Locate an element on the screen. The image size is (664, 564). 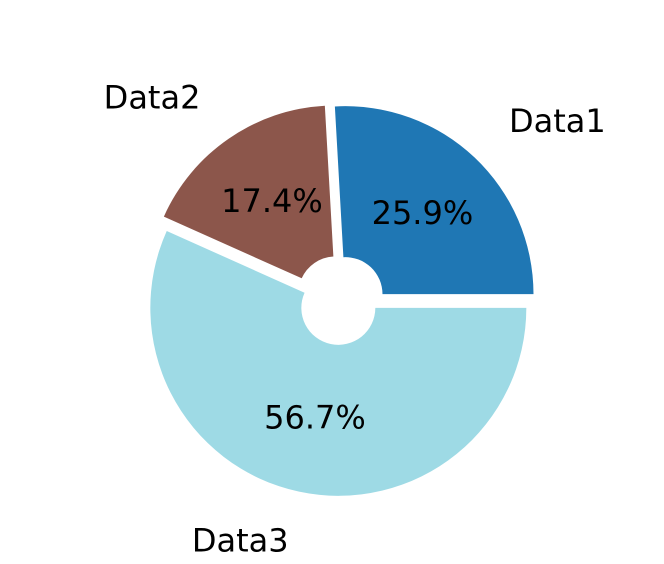
pie-slice-data2 is located at coordinates (248, 192).